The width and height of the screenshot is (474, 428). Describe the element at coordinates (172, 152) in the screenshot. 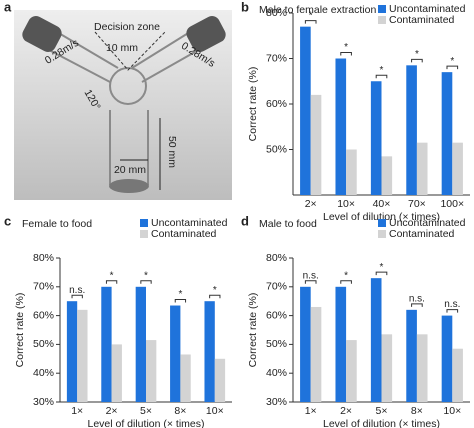

I see `photo-annotation: 50 mm` at that location.